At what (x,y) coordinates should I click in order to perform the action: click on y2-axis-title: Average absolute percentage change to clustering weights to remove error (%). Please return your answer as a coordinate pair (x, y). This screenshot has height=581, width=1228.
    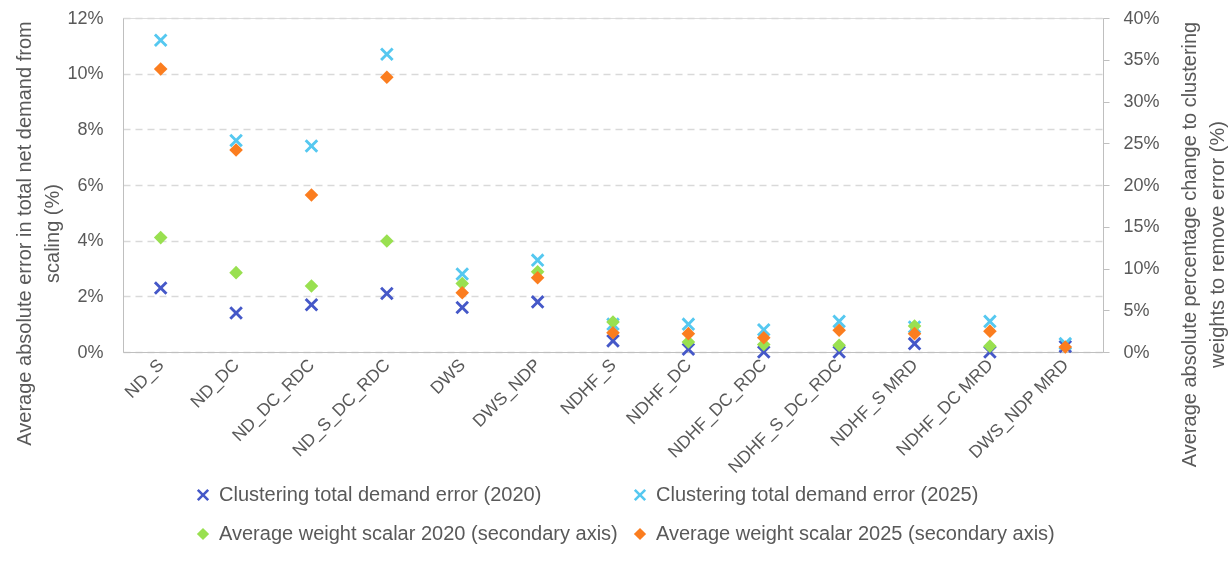
    Looking at the image, I should click on (1202, 244).